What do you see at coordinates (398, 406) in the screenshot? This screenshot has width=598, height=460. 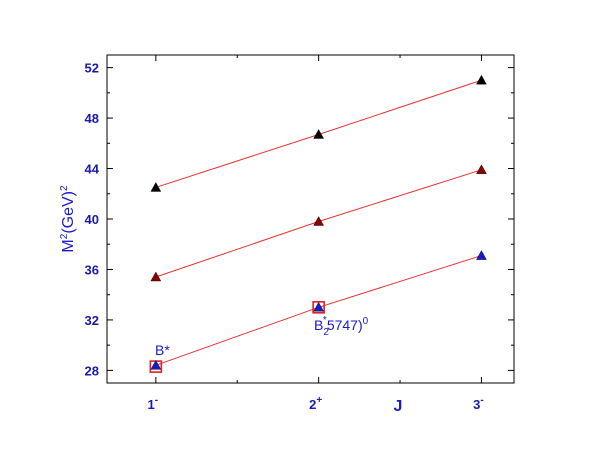 I see `x-axis-title: J` at bounding box center [398, 406].